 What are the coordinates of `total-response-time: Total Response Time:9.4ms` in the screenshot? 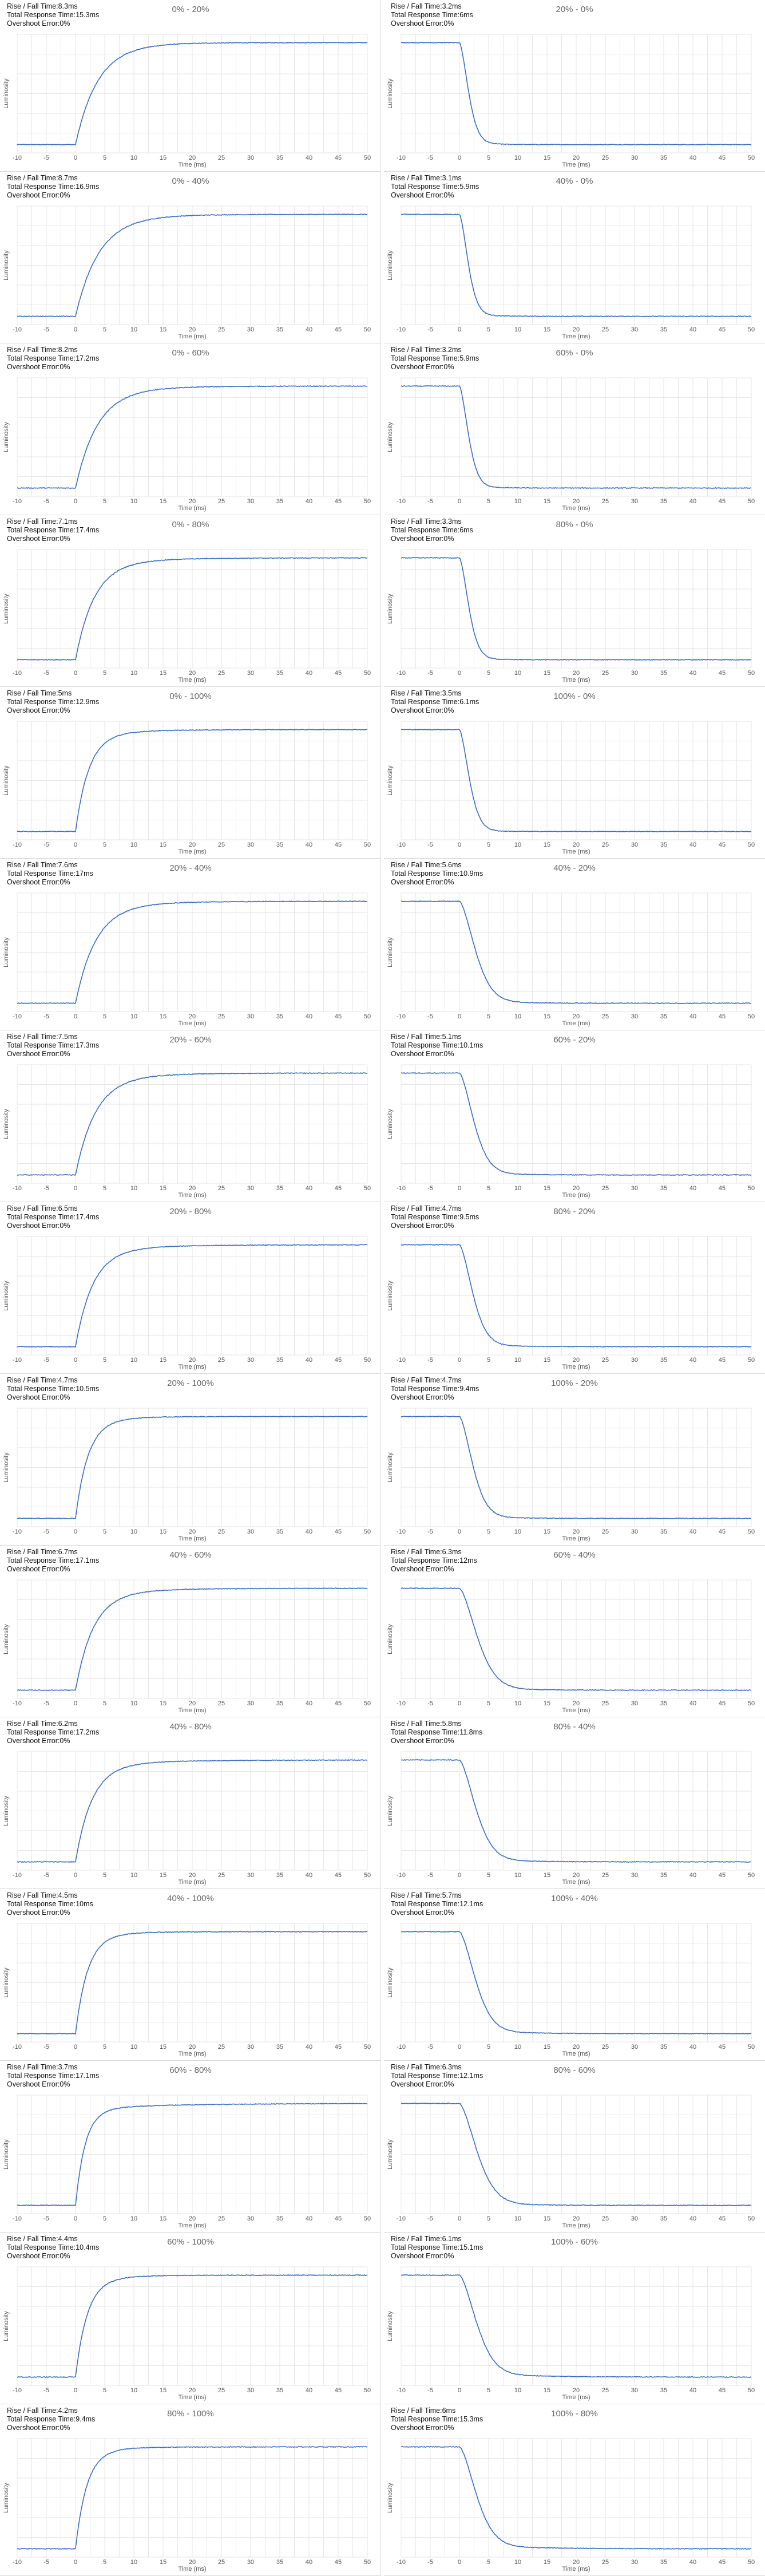 It's located at (435, 1389).